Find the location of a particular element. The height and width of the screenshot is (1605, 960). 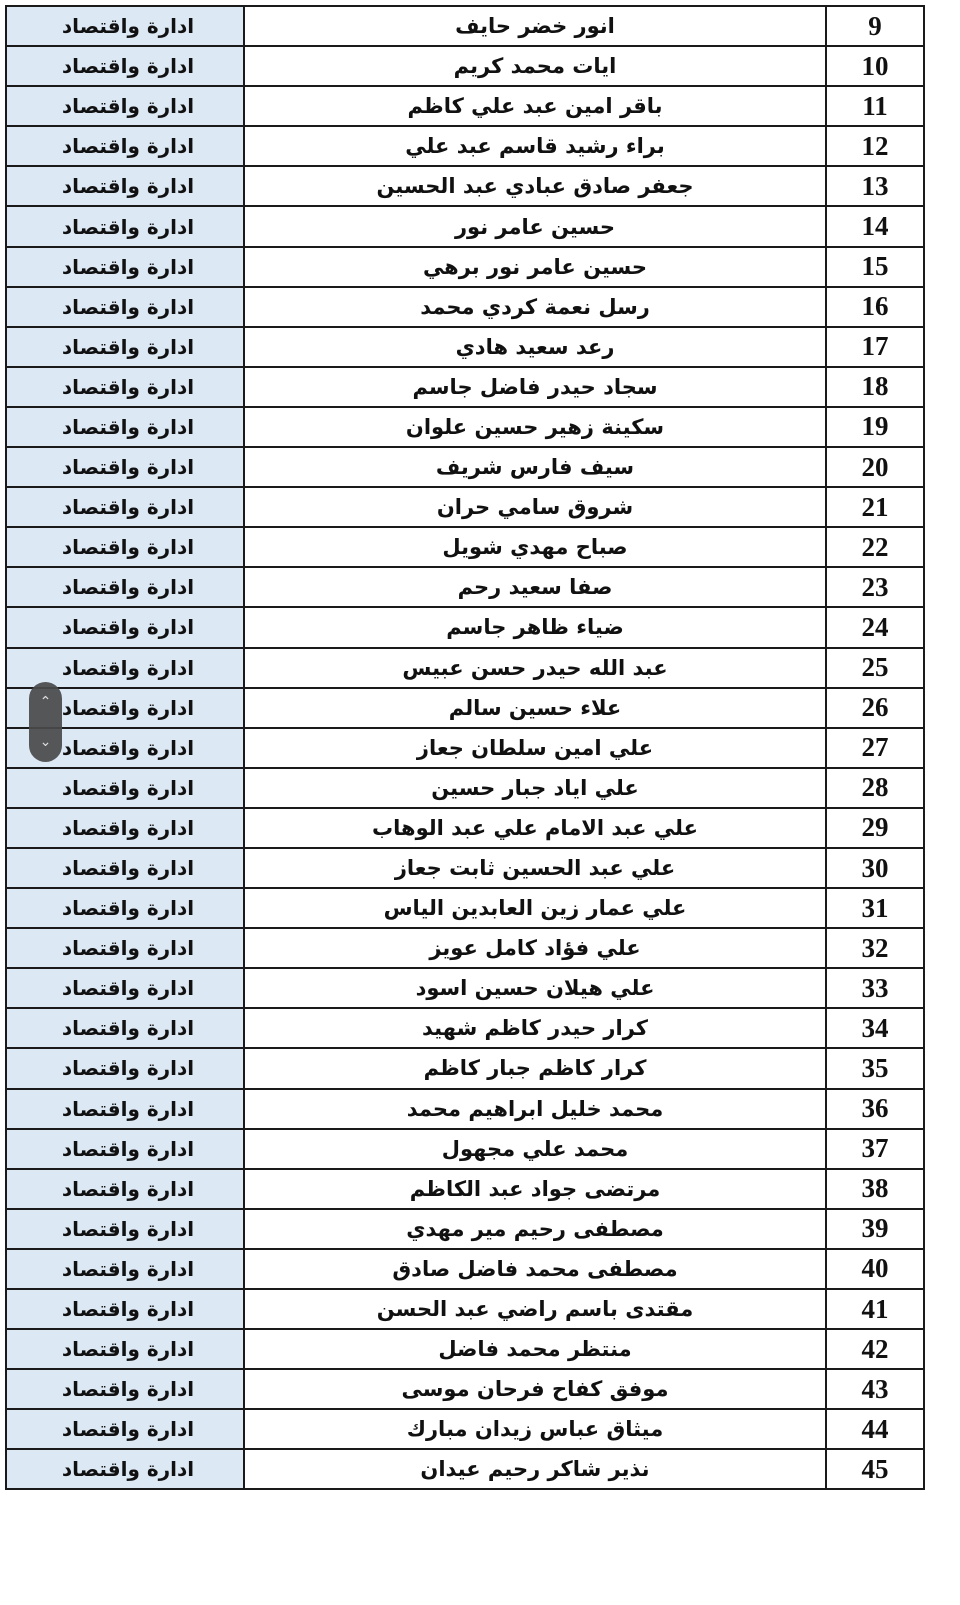

name-cell: انور خضر حايف is located at coordinates (535, 26).